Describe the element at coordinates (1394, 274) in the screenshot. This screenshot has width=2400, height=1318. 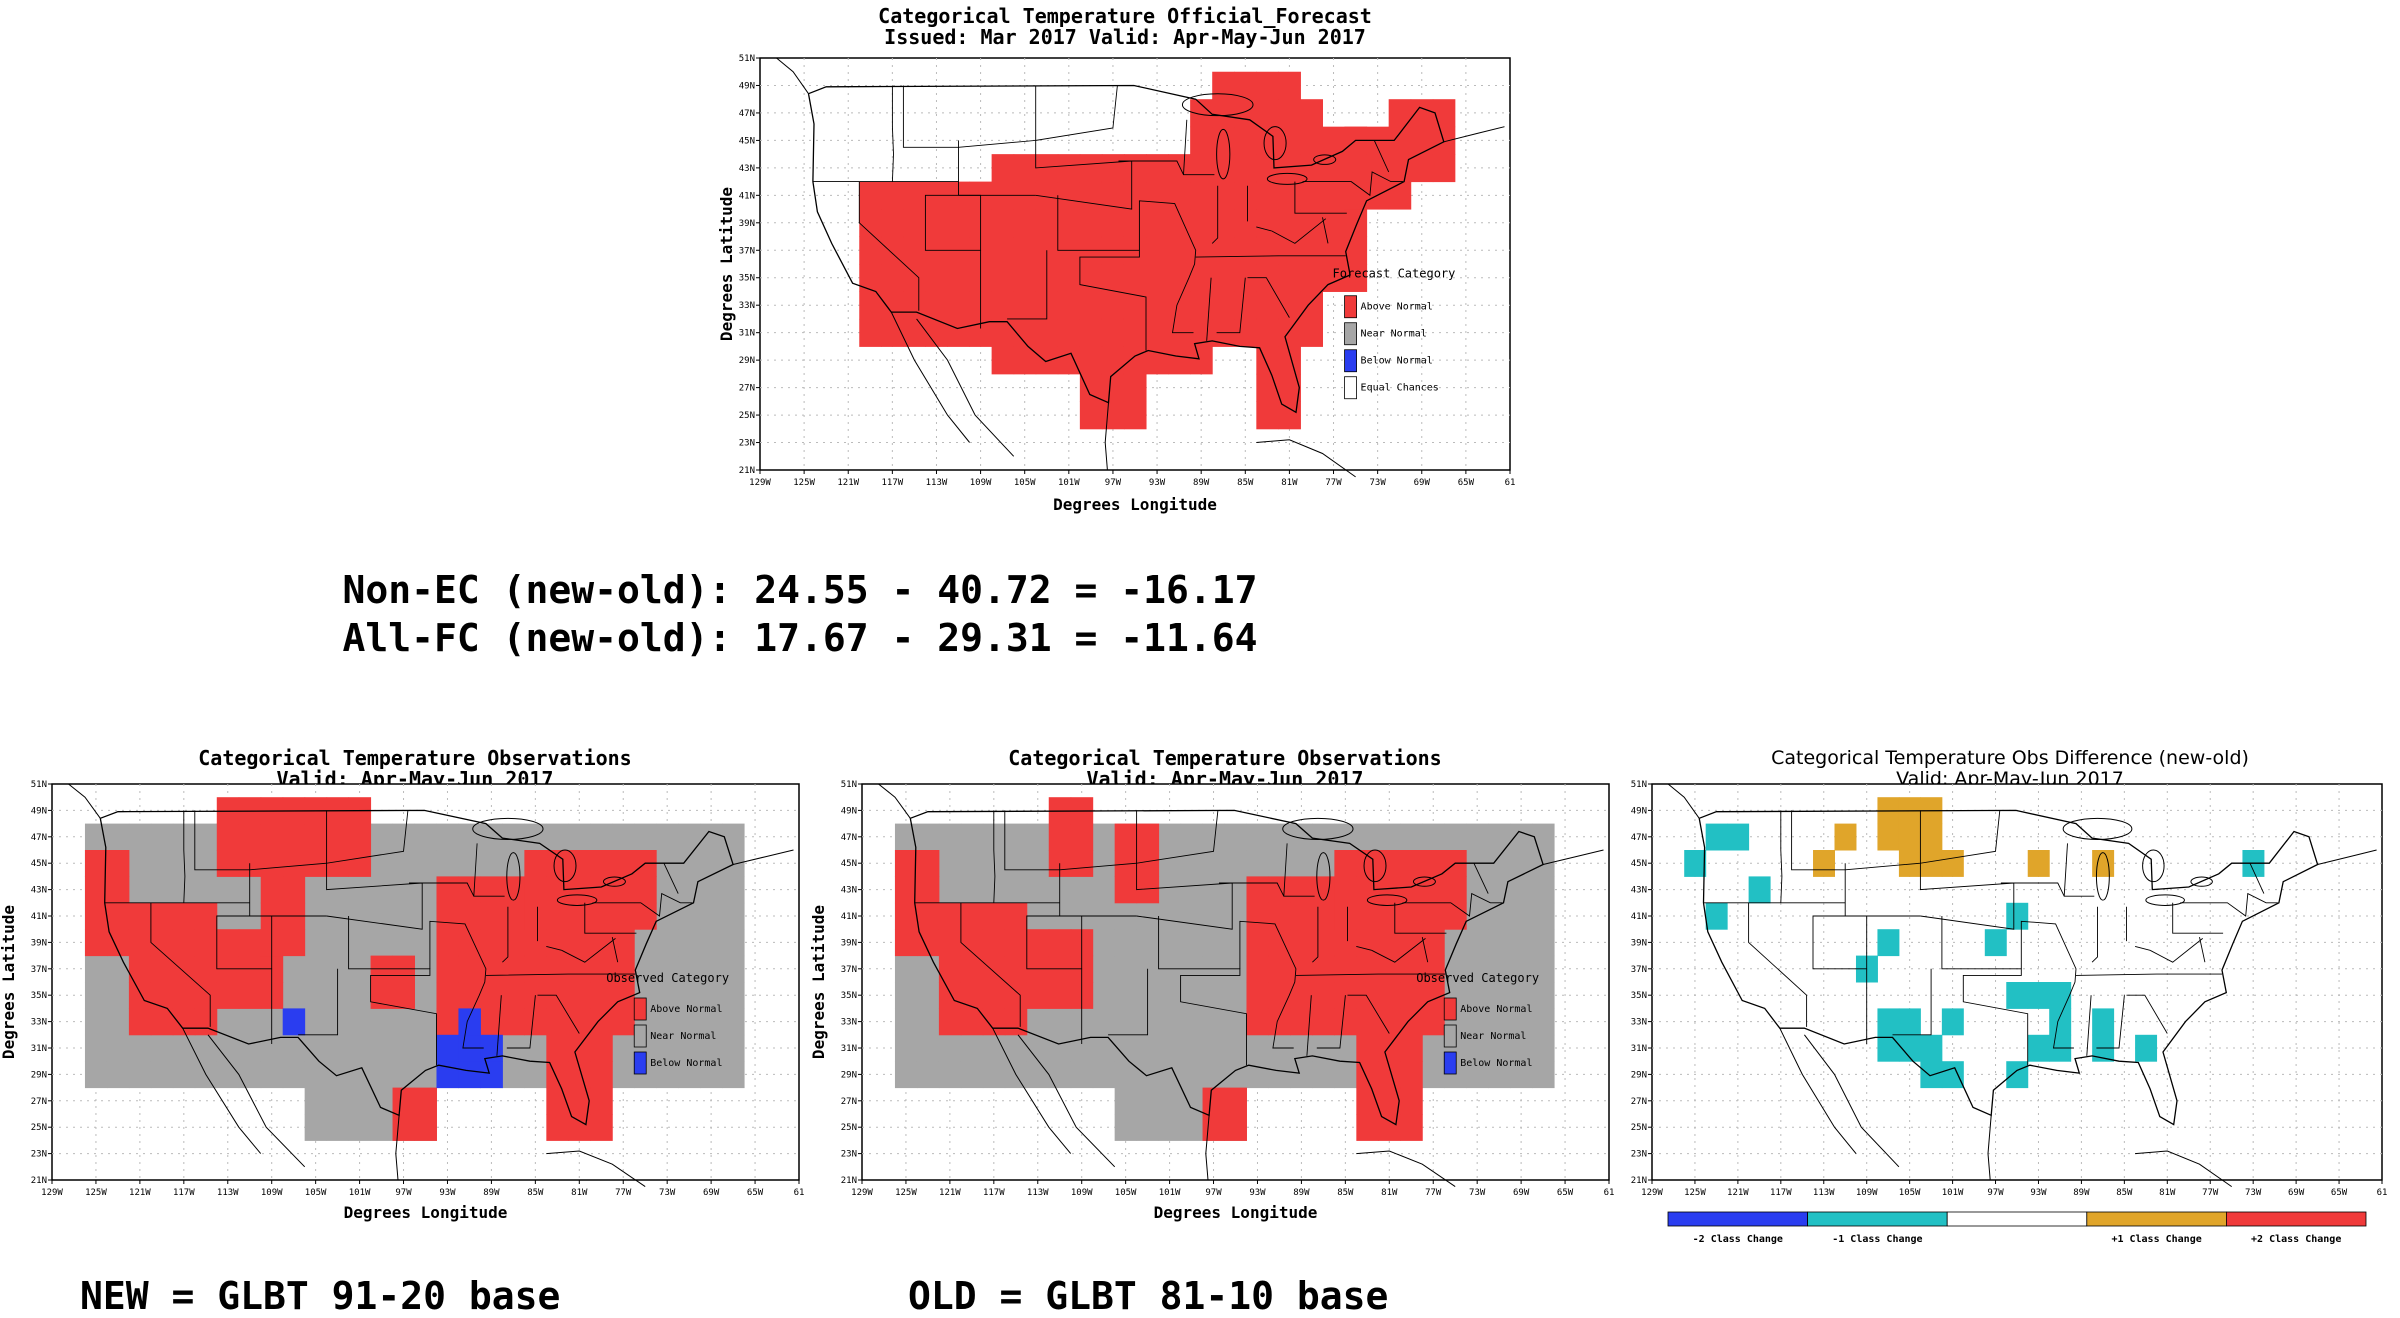
I see `forecast-legend-title: Forecast Category` at that location.